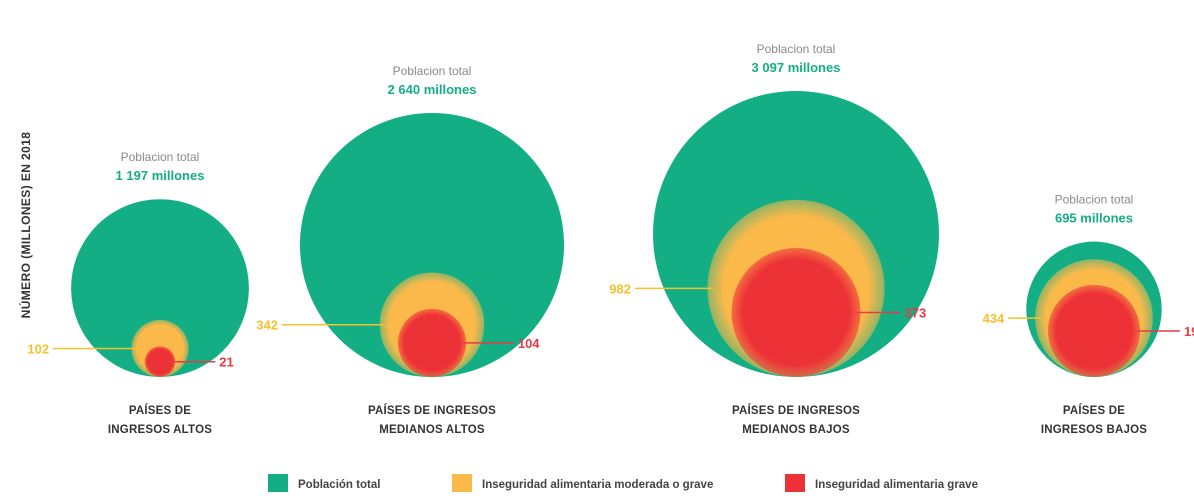 This screenshot has width=1194, height=500. Describe the element at coordinates (226, 362) in the screenshot. I see `severe-value-label: 21` at that location.